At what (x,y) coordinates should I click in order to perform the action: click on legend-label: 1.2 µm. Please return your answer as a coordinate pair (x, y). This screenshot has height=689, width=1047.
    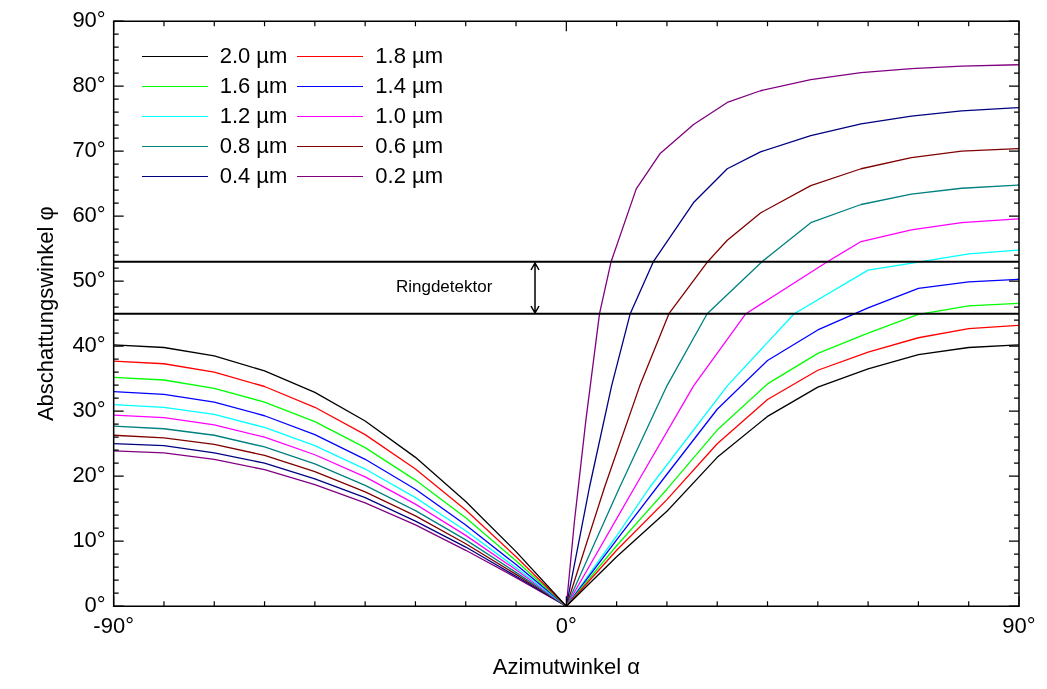
    Looking at the image, I should click on (253, 116).